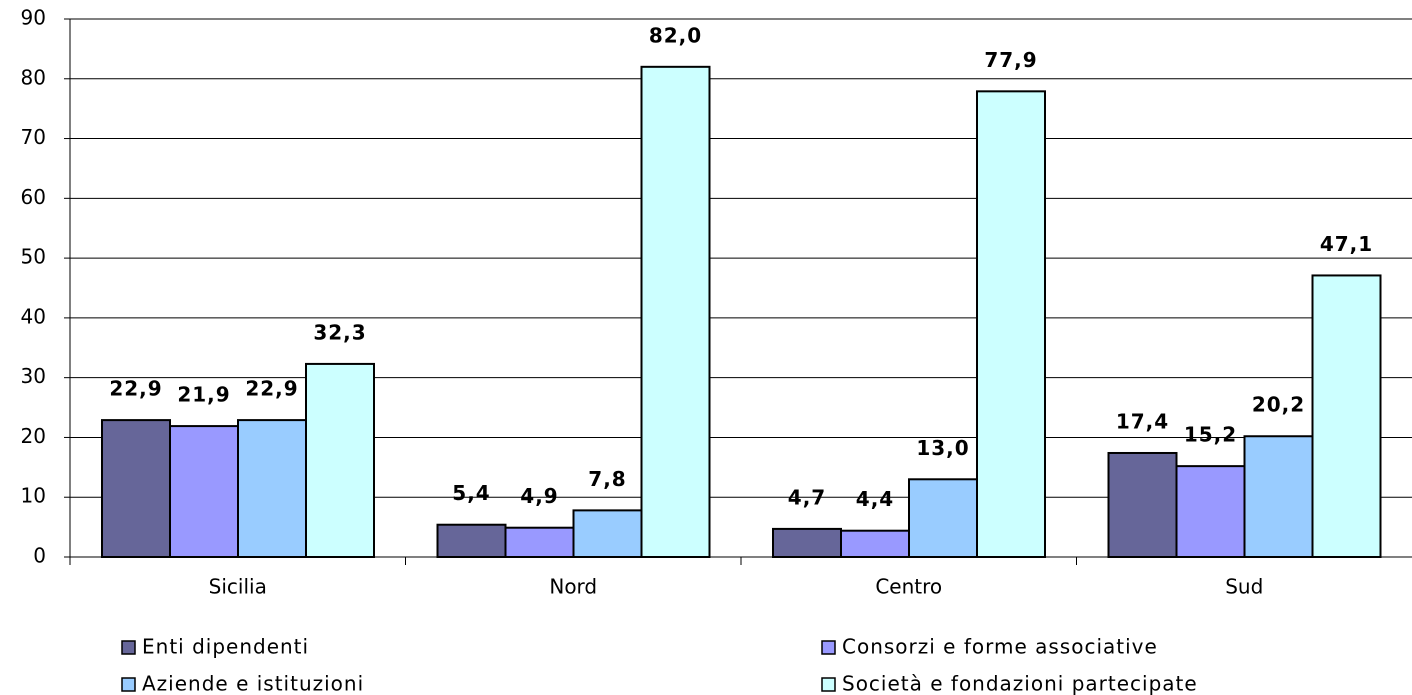  What do you see at coordinates (1020, 683) in the screenshot?
I see `legend-label: Società e fondazioni partecipate` at bounding box center [1020, 683].